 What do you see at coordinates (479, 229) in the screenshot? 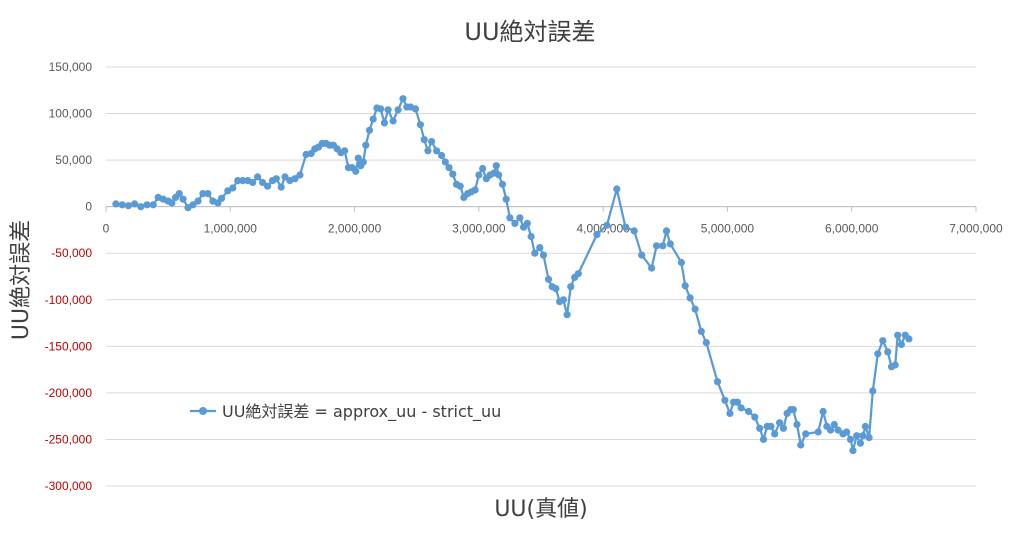
I see `x-tick-label: 3,000,000` at bounding box center [479, 229].